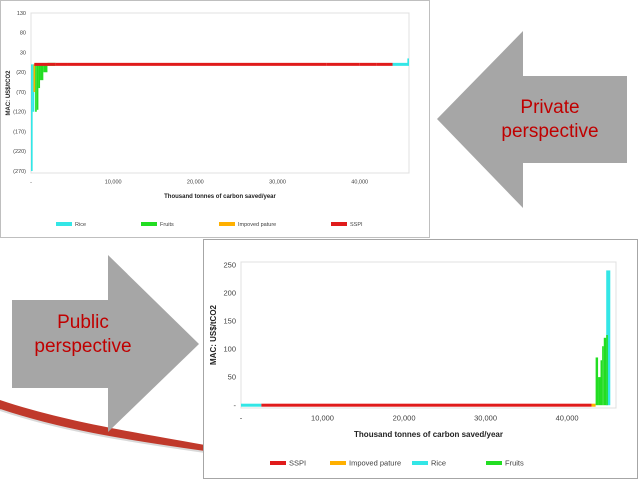  I want to click on public-label-line2: perspective, so click(83, 346).